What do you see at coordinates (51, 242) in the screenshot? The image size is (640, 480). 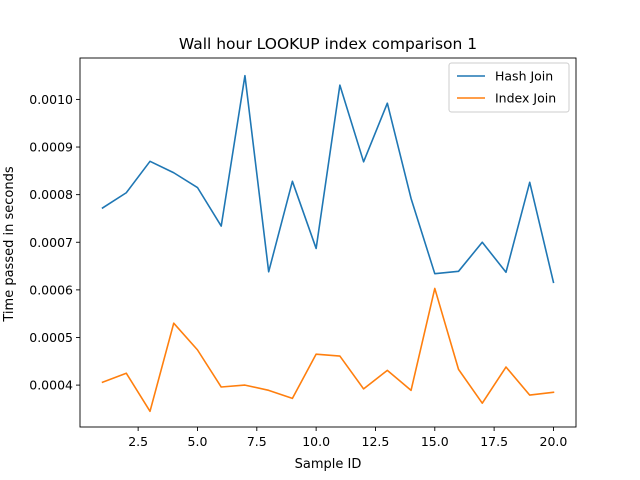 I see `y-tick-label: 0.0007` at bounding box center [51, 242].